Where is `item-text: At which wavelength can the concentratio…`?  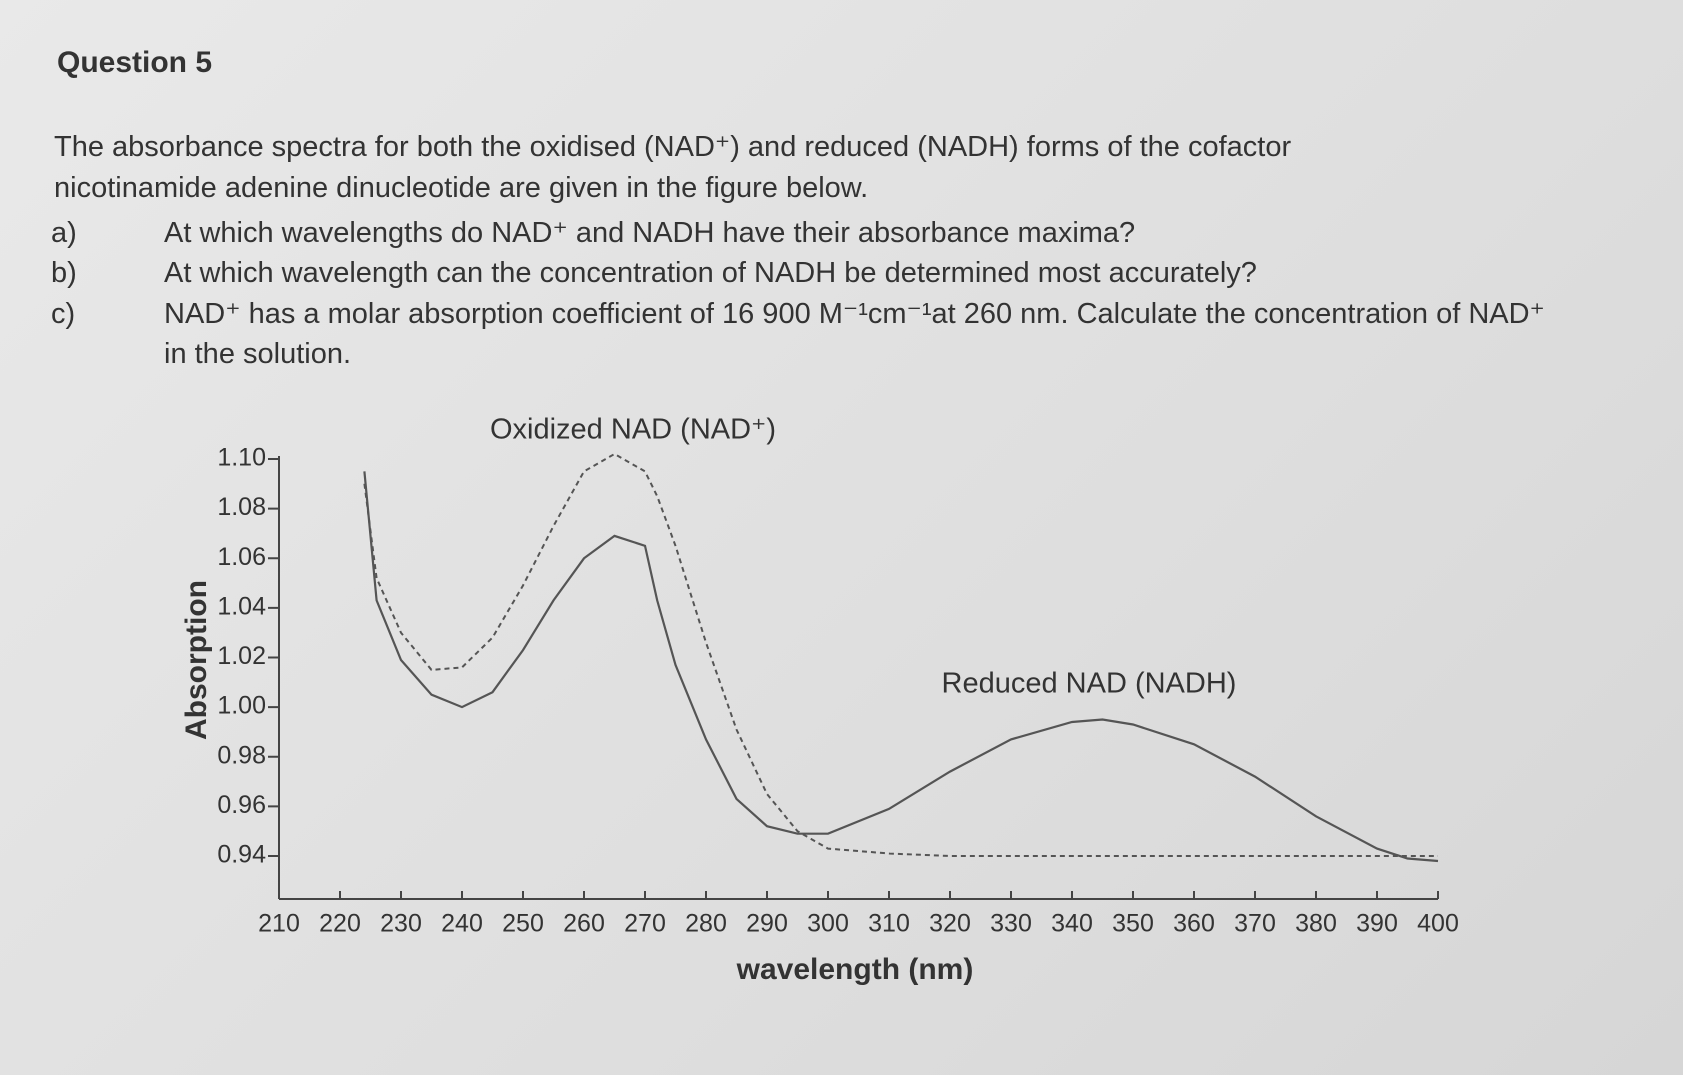 item-text: At which wavelength can the concentratio… is located at coordinates (710, 273).